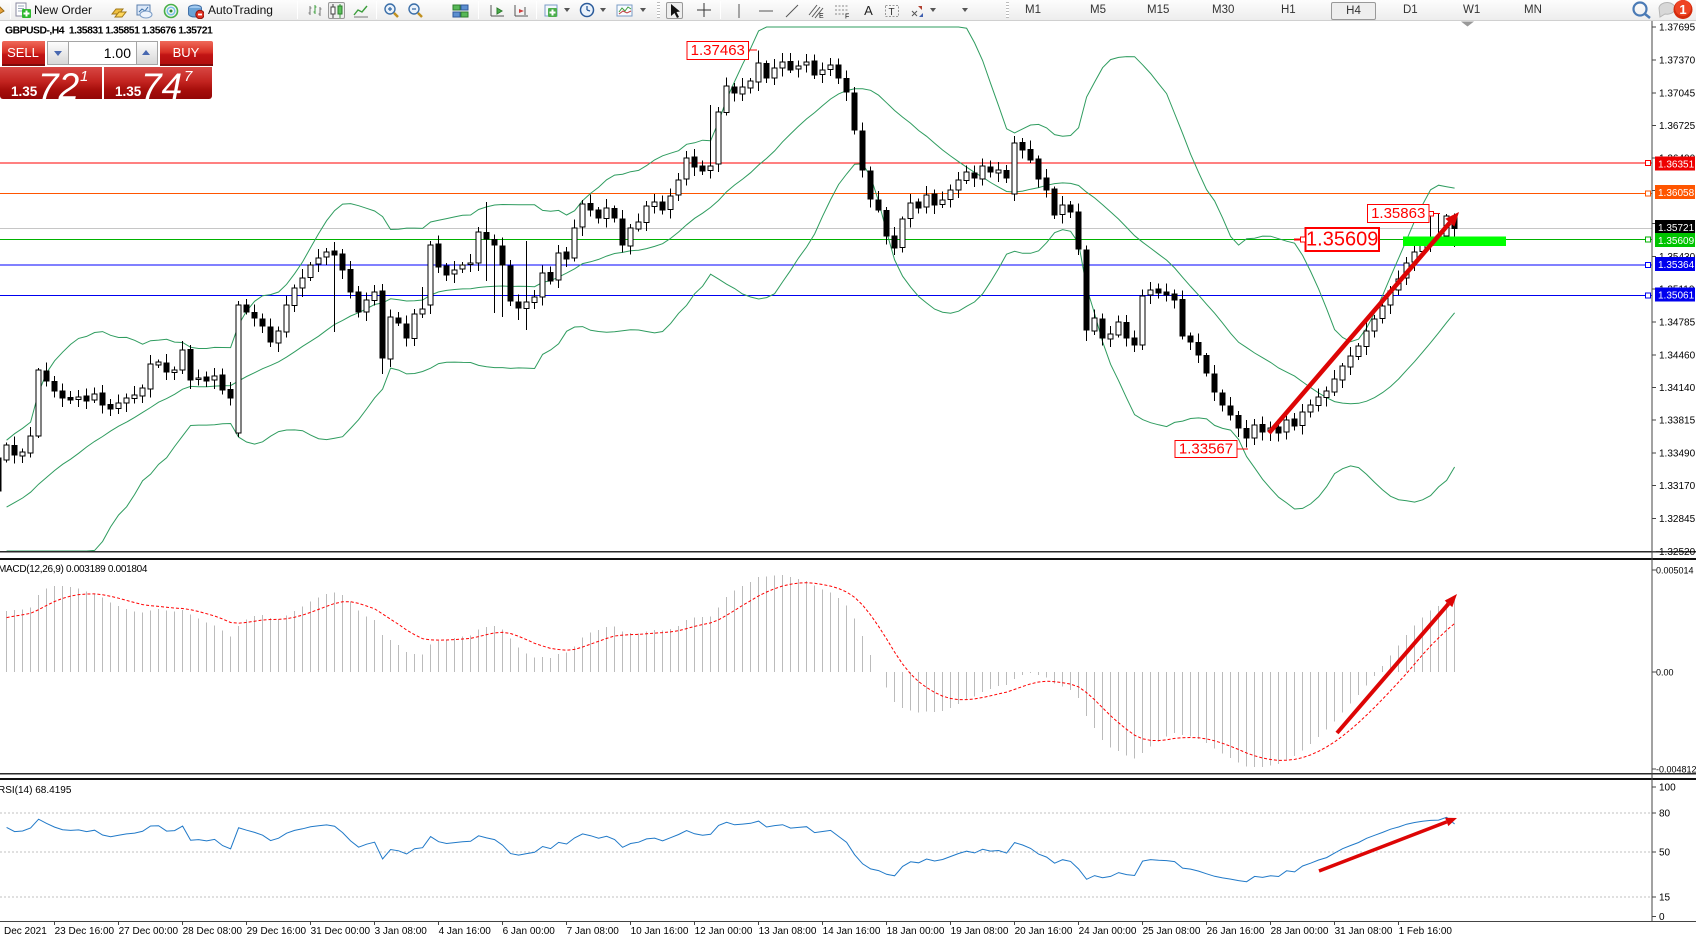 This screenshot has height=941, width=1696. I want to click on svg-text: 1.36058, so click(1676, 193).